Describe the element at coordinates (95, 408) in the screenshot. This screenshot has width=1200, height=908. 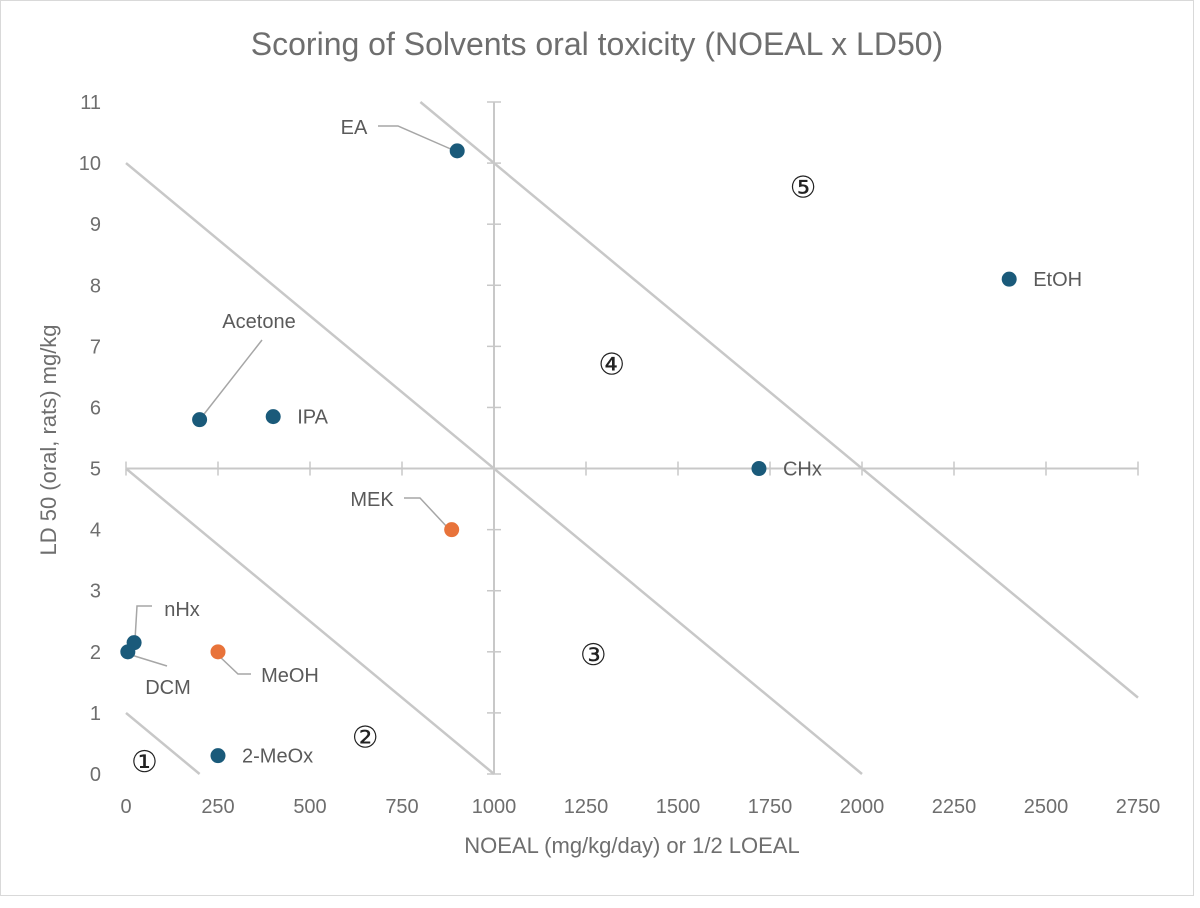
I see `y-tick-label: 6` at that location.